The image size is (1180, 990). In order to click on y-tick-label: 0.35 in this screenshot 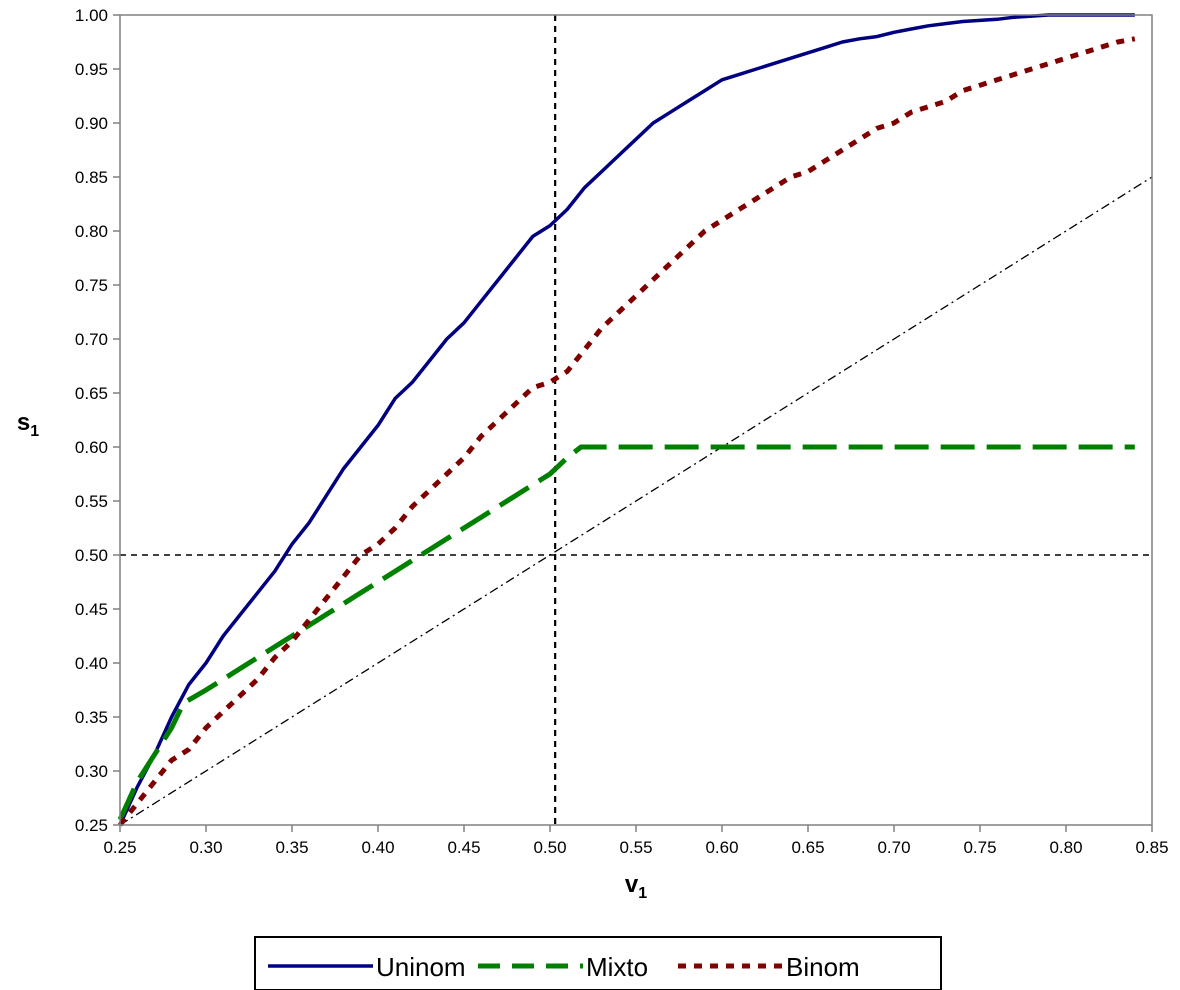, I will do `click(91, 717)`.